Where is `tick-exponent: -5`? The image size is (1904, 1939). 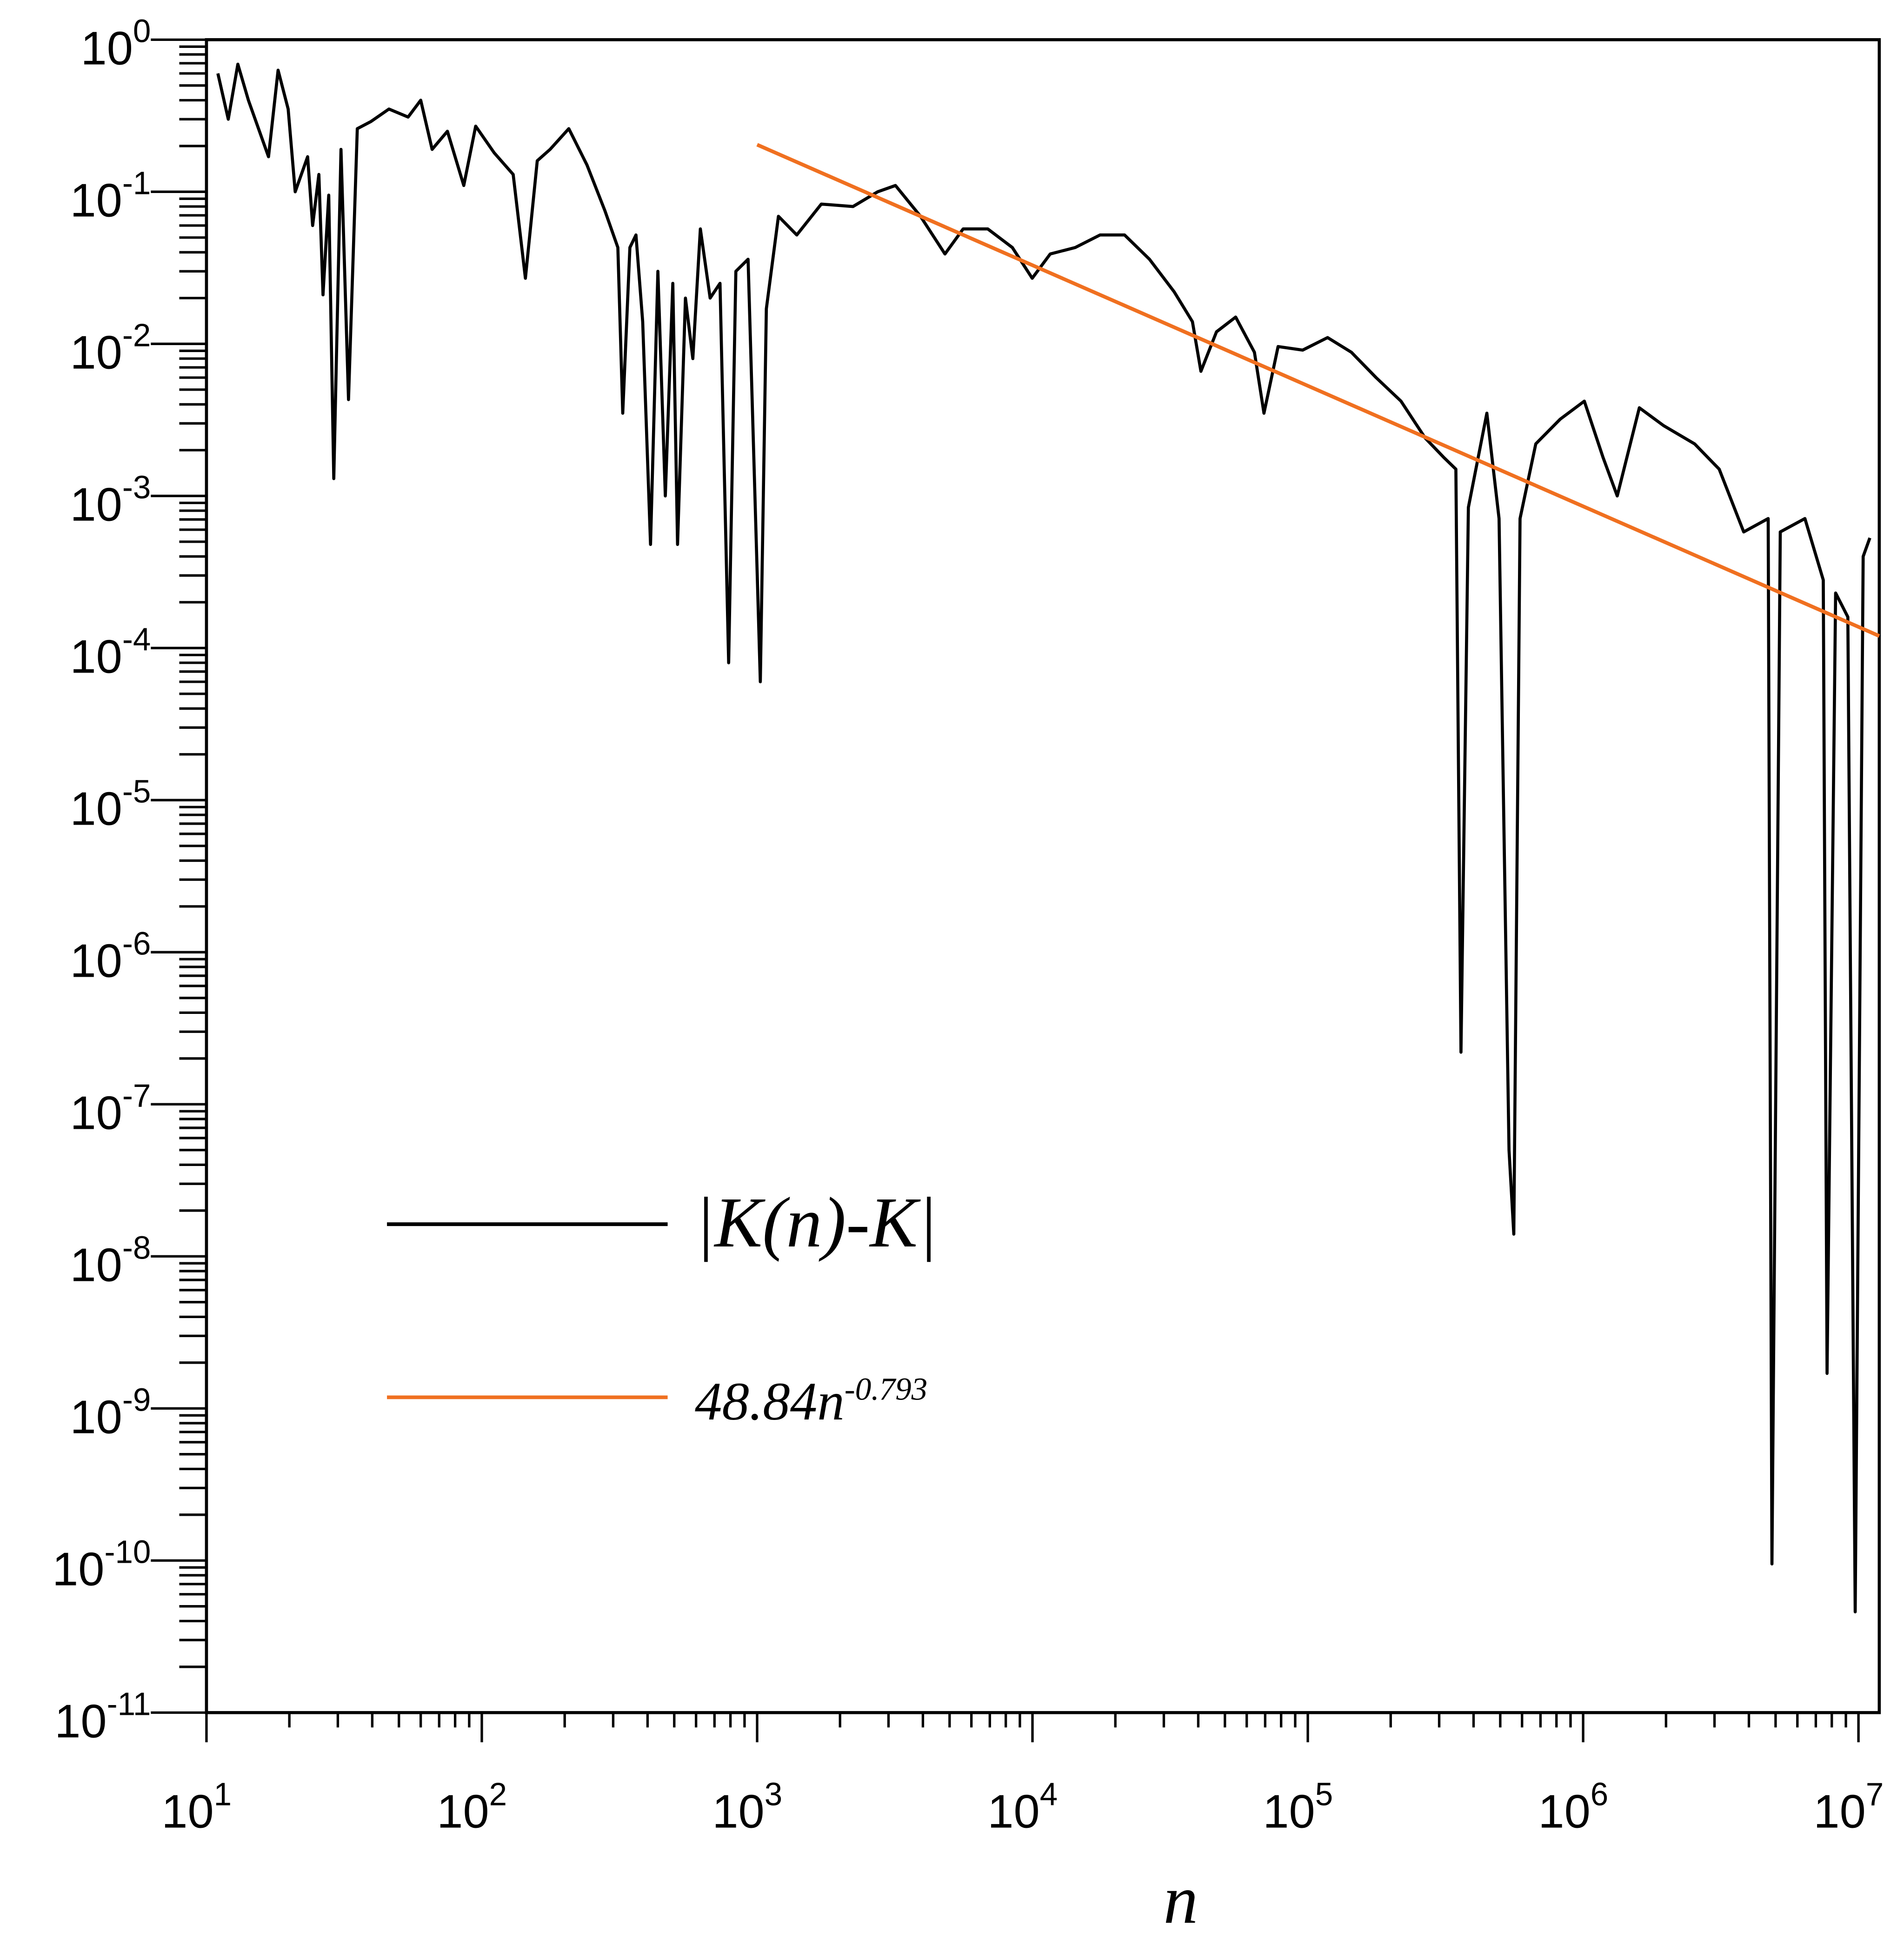
tick-exponent: -5 is located at coordinates (136, 792).